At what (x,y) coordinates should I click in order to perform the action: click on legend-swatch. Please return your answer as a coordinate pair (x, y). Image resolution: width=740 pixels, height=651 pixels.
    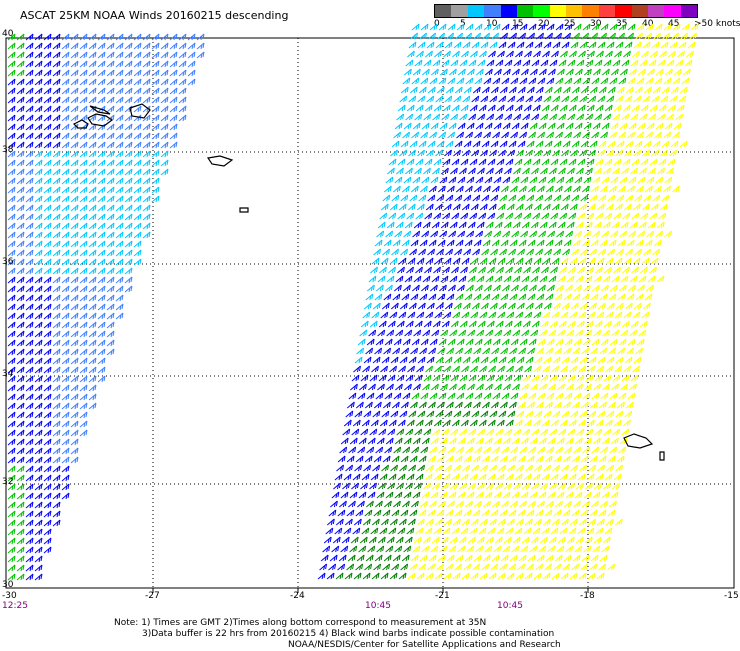
    Looking at the image, I should click on (607, 11).